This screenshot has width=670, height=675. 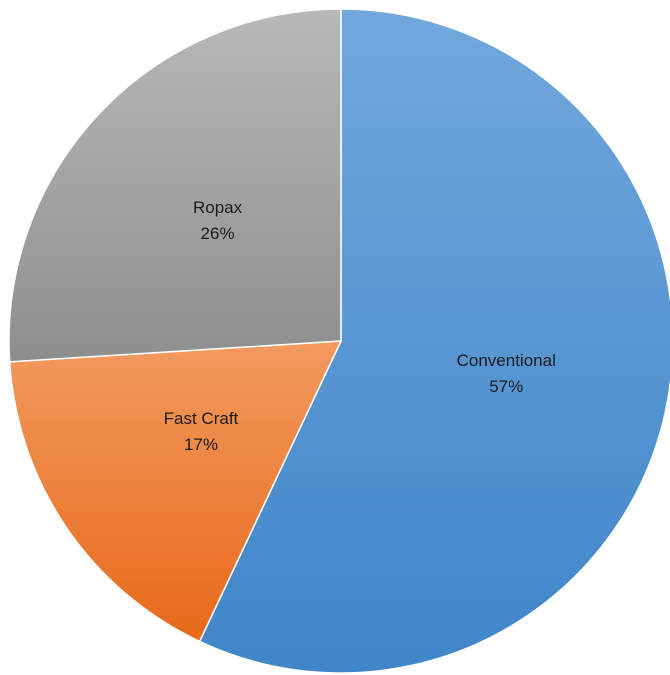 What do you see at coordinates (201, 444) in the screenshot?
I see `pie-value-label-fast-craft: 17%` at bounding box center [201, 444].